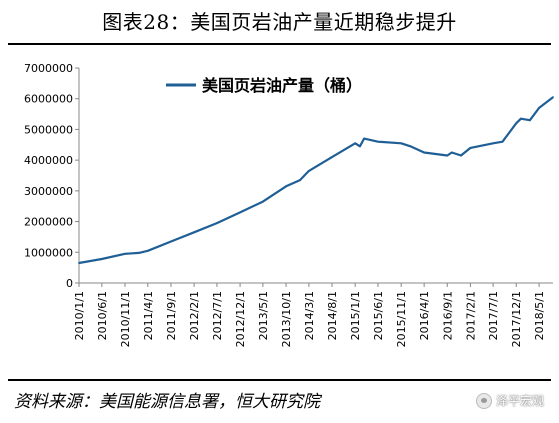 The width and height of the screenshot is (559, 423). What do you see at coordinates (48, 99) in the screenshot?
I see `y-tick-label: 6000000` at bounding box center [48, 99].